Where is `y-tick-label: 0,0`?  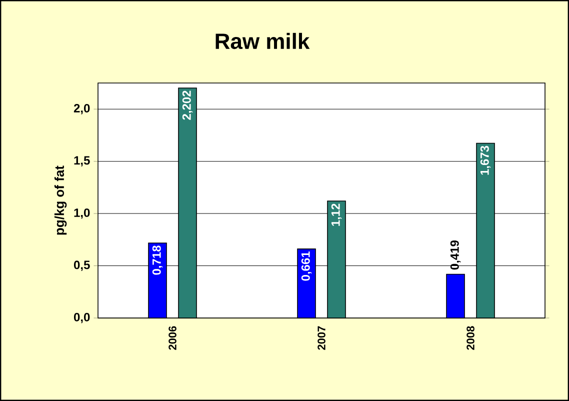
y-tick-label: 0,0 is located at coordinates (82, 318).